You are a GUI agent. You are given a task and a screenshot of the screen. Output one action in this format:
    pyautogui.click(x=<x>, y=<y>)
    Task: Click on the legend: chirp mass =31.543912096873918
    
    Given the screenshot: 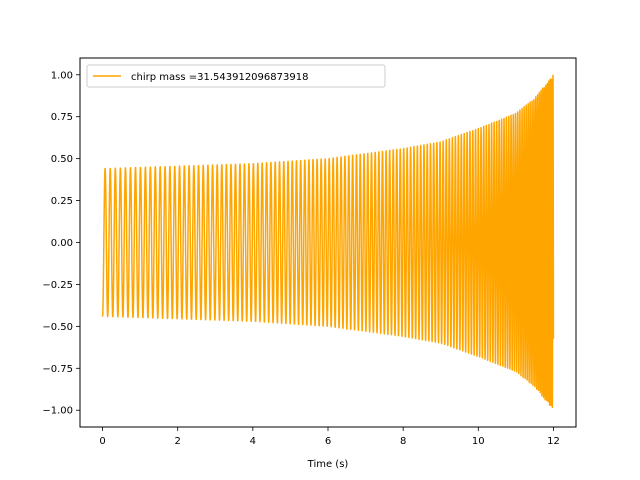 What is the action you would take?
    pyautogui.click(x=236, y=76)
    